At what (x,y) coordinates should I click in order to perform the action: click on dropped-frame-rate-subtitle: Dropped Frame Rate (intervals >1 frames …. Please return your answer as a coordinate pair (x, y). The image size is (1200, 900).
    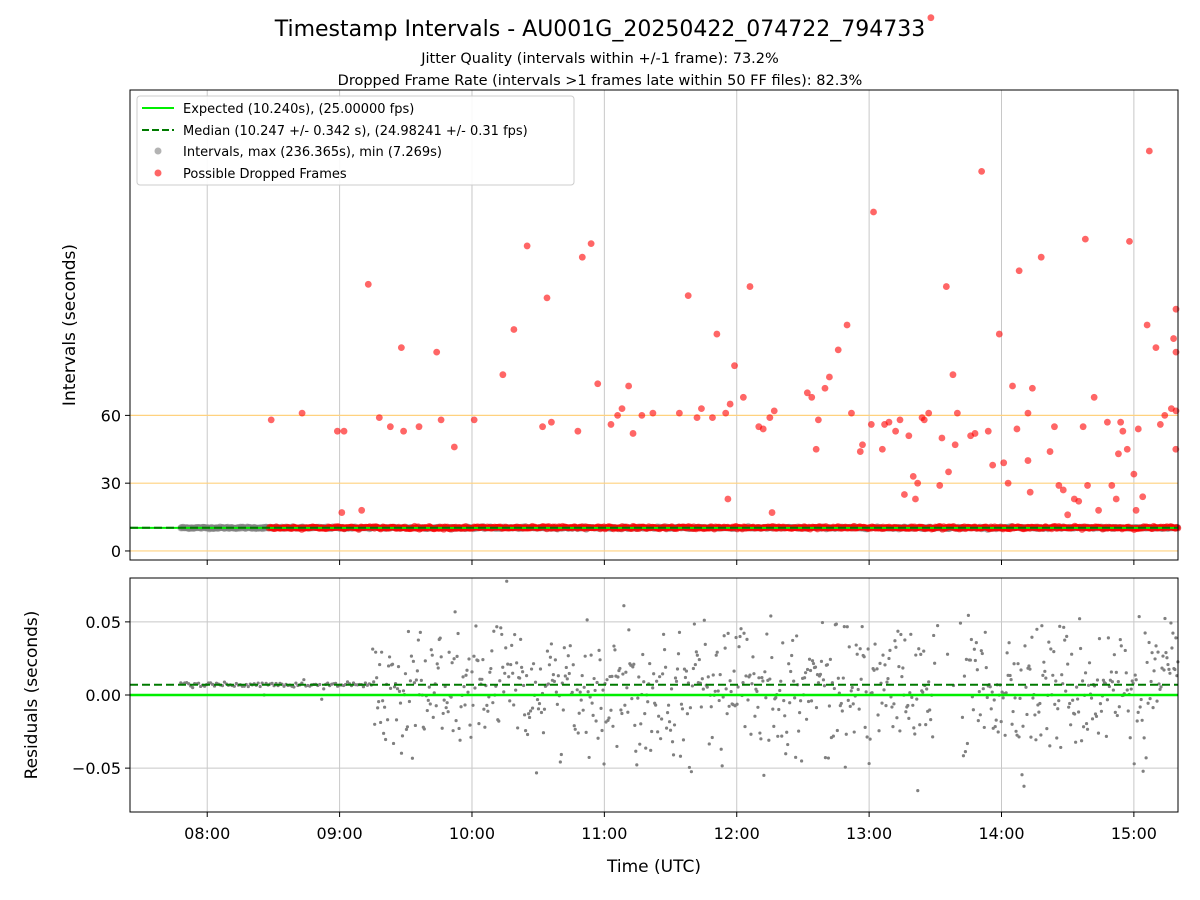
    Looking at the image, I should click on (600, 81).